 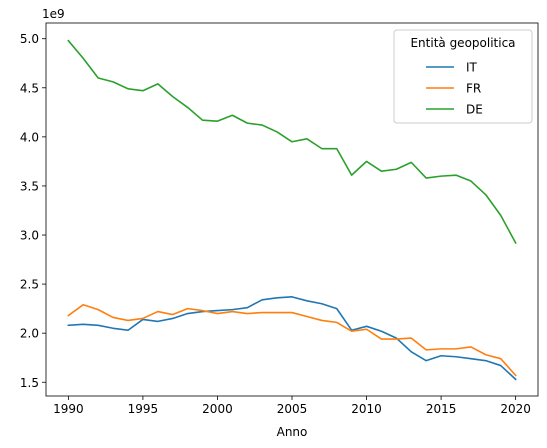 What do you see at coordinates (29, 334) in the screenshot?
I see `y-tick-label: 2.0` at bounding box center [29, 334].